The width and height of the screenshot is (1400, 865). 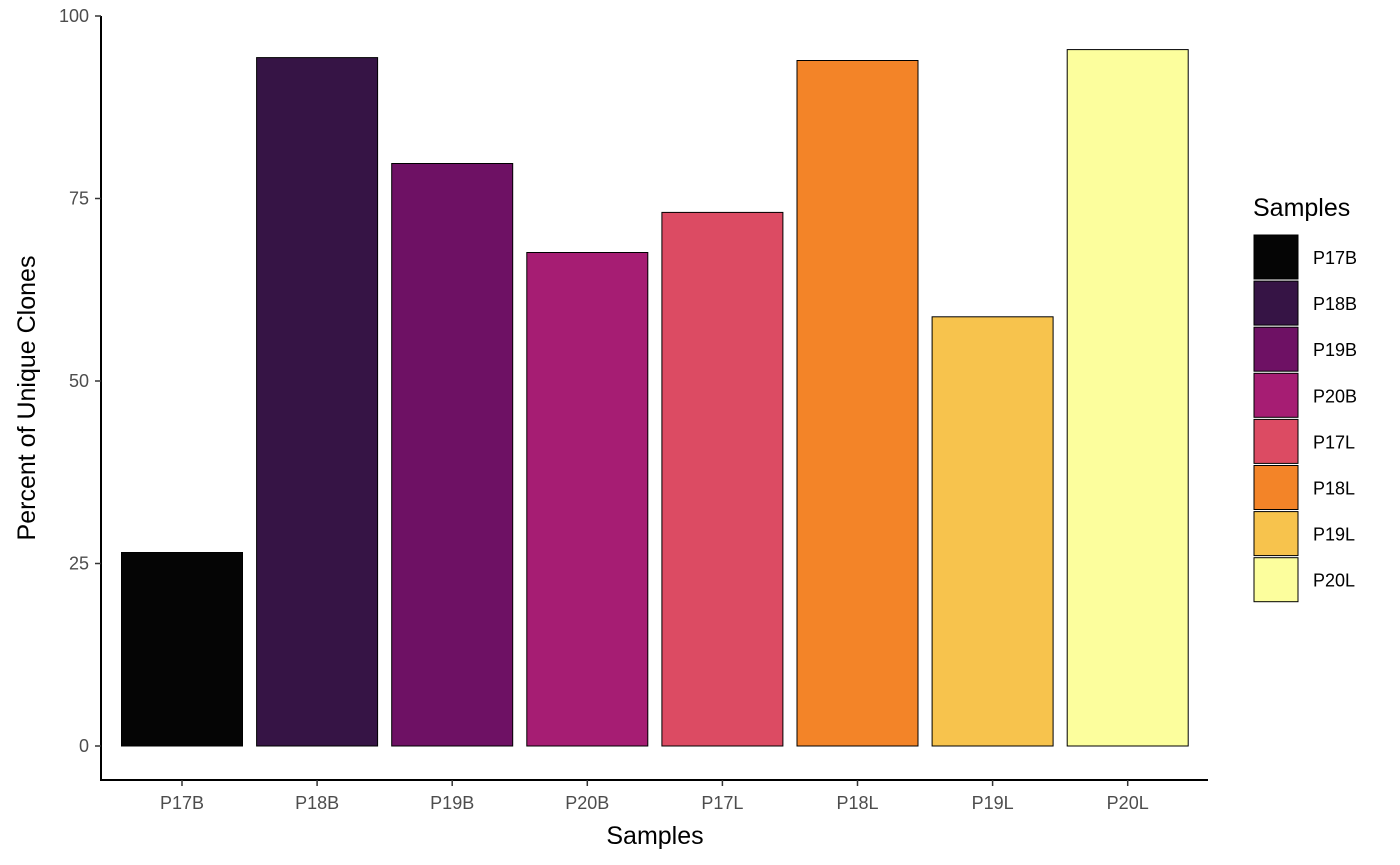 What do you see at coordinates (1276, 303) in the screenshot?
I see `legend-key-p18b` at bounding box center [1276, 303].